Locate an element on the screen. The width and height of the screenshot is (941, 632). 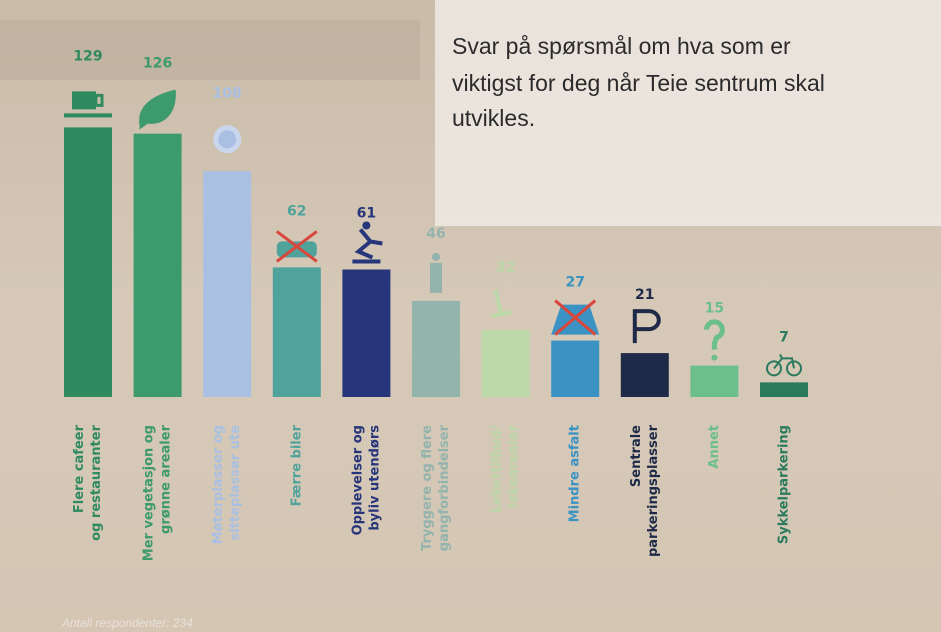
category-label: Sentrale is located at coordinates (636, 456).